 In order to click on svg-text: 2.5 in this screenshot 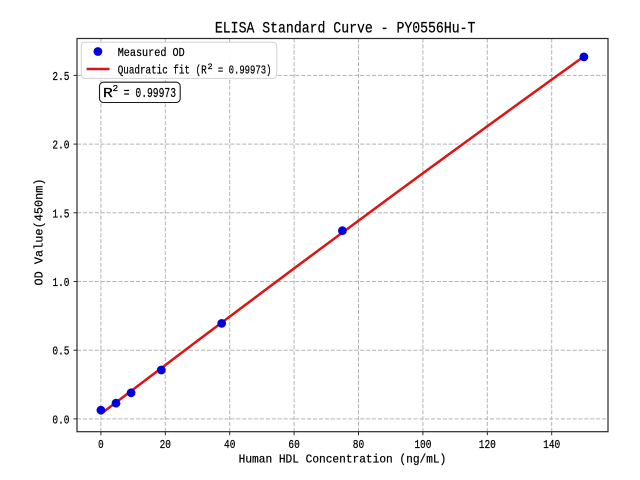, I will do `click(60, 77)`.